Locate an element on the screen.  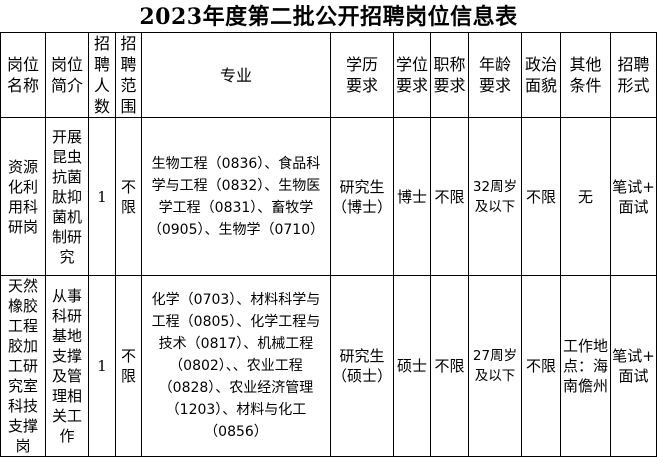
header-cell: 职称 要求 is located at coordinates (449, 75).